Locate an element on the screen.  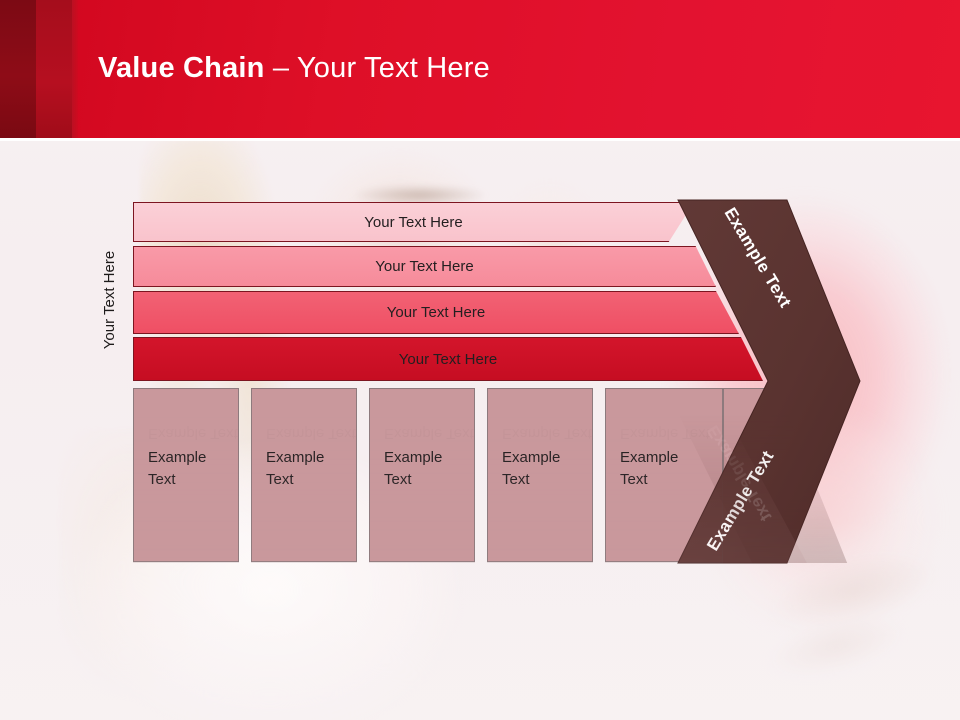
header-band-mid is located at coordinates (54, 69).